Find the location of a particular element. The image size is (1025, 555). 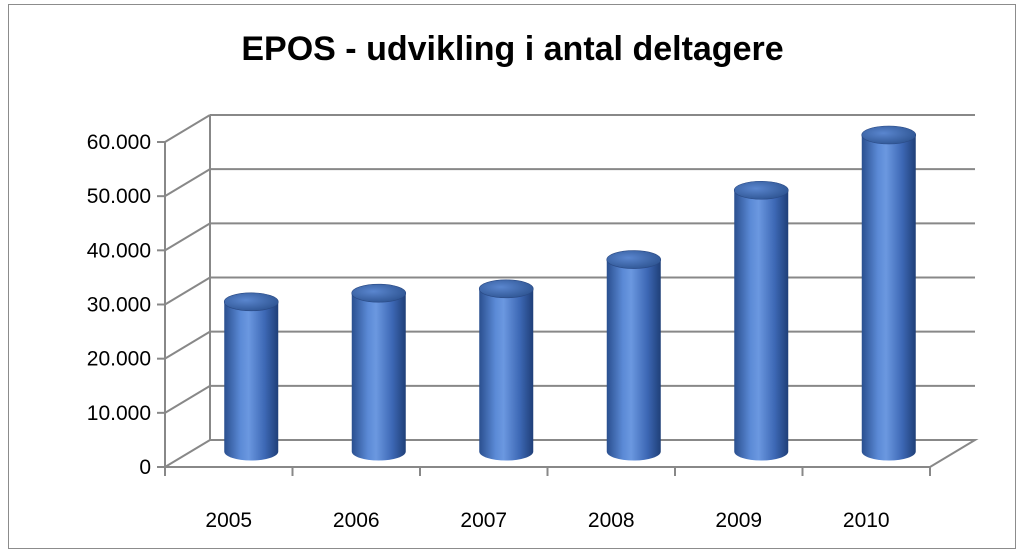

x-tick-label-2009: 2009 is located at coordinates (738, 520).